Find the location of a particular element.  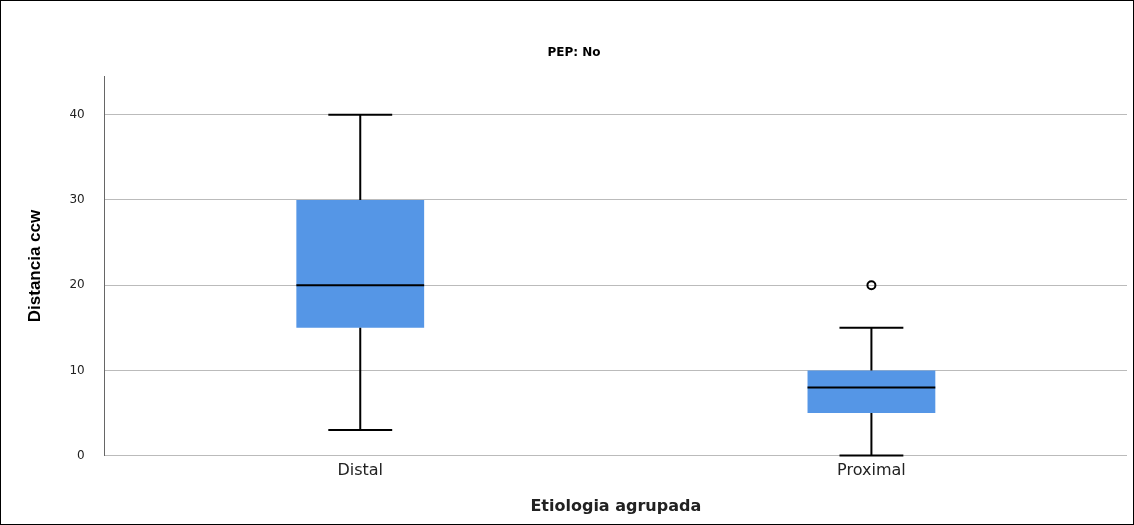

y-tick-label: 40 is located at coordinates (77, 113).